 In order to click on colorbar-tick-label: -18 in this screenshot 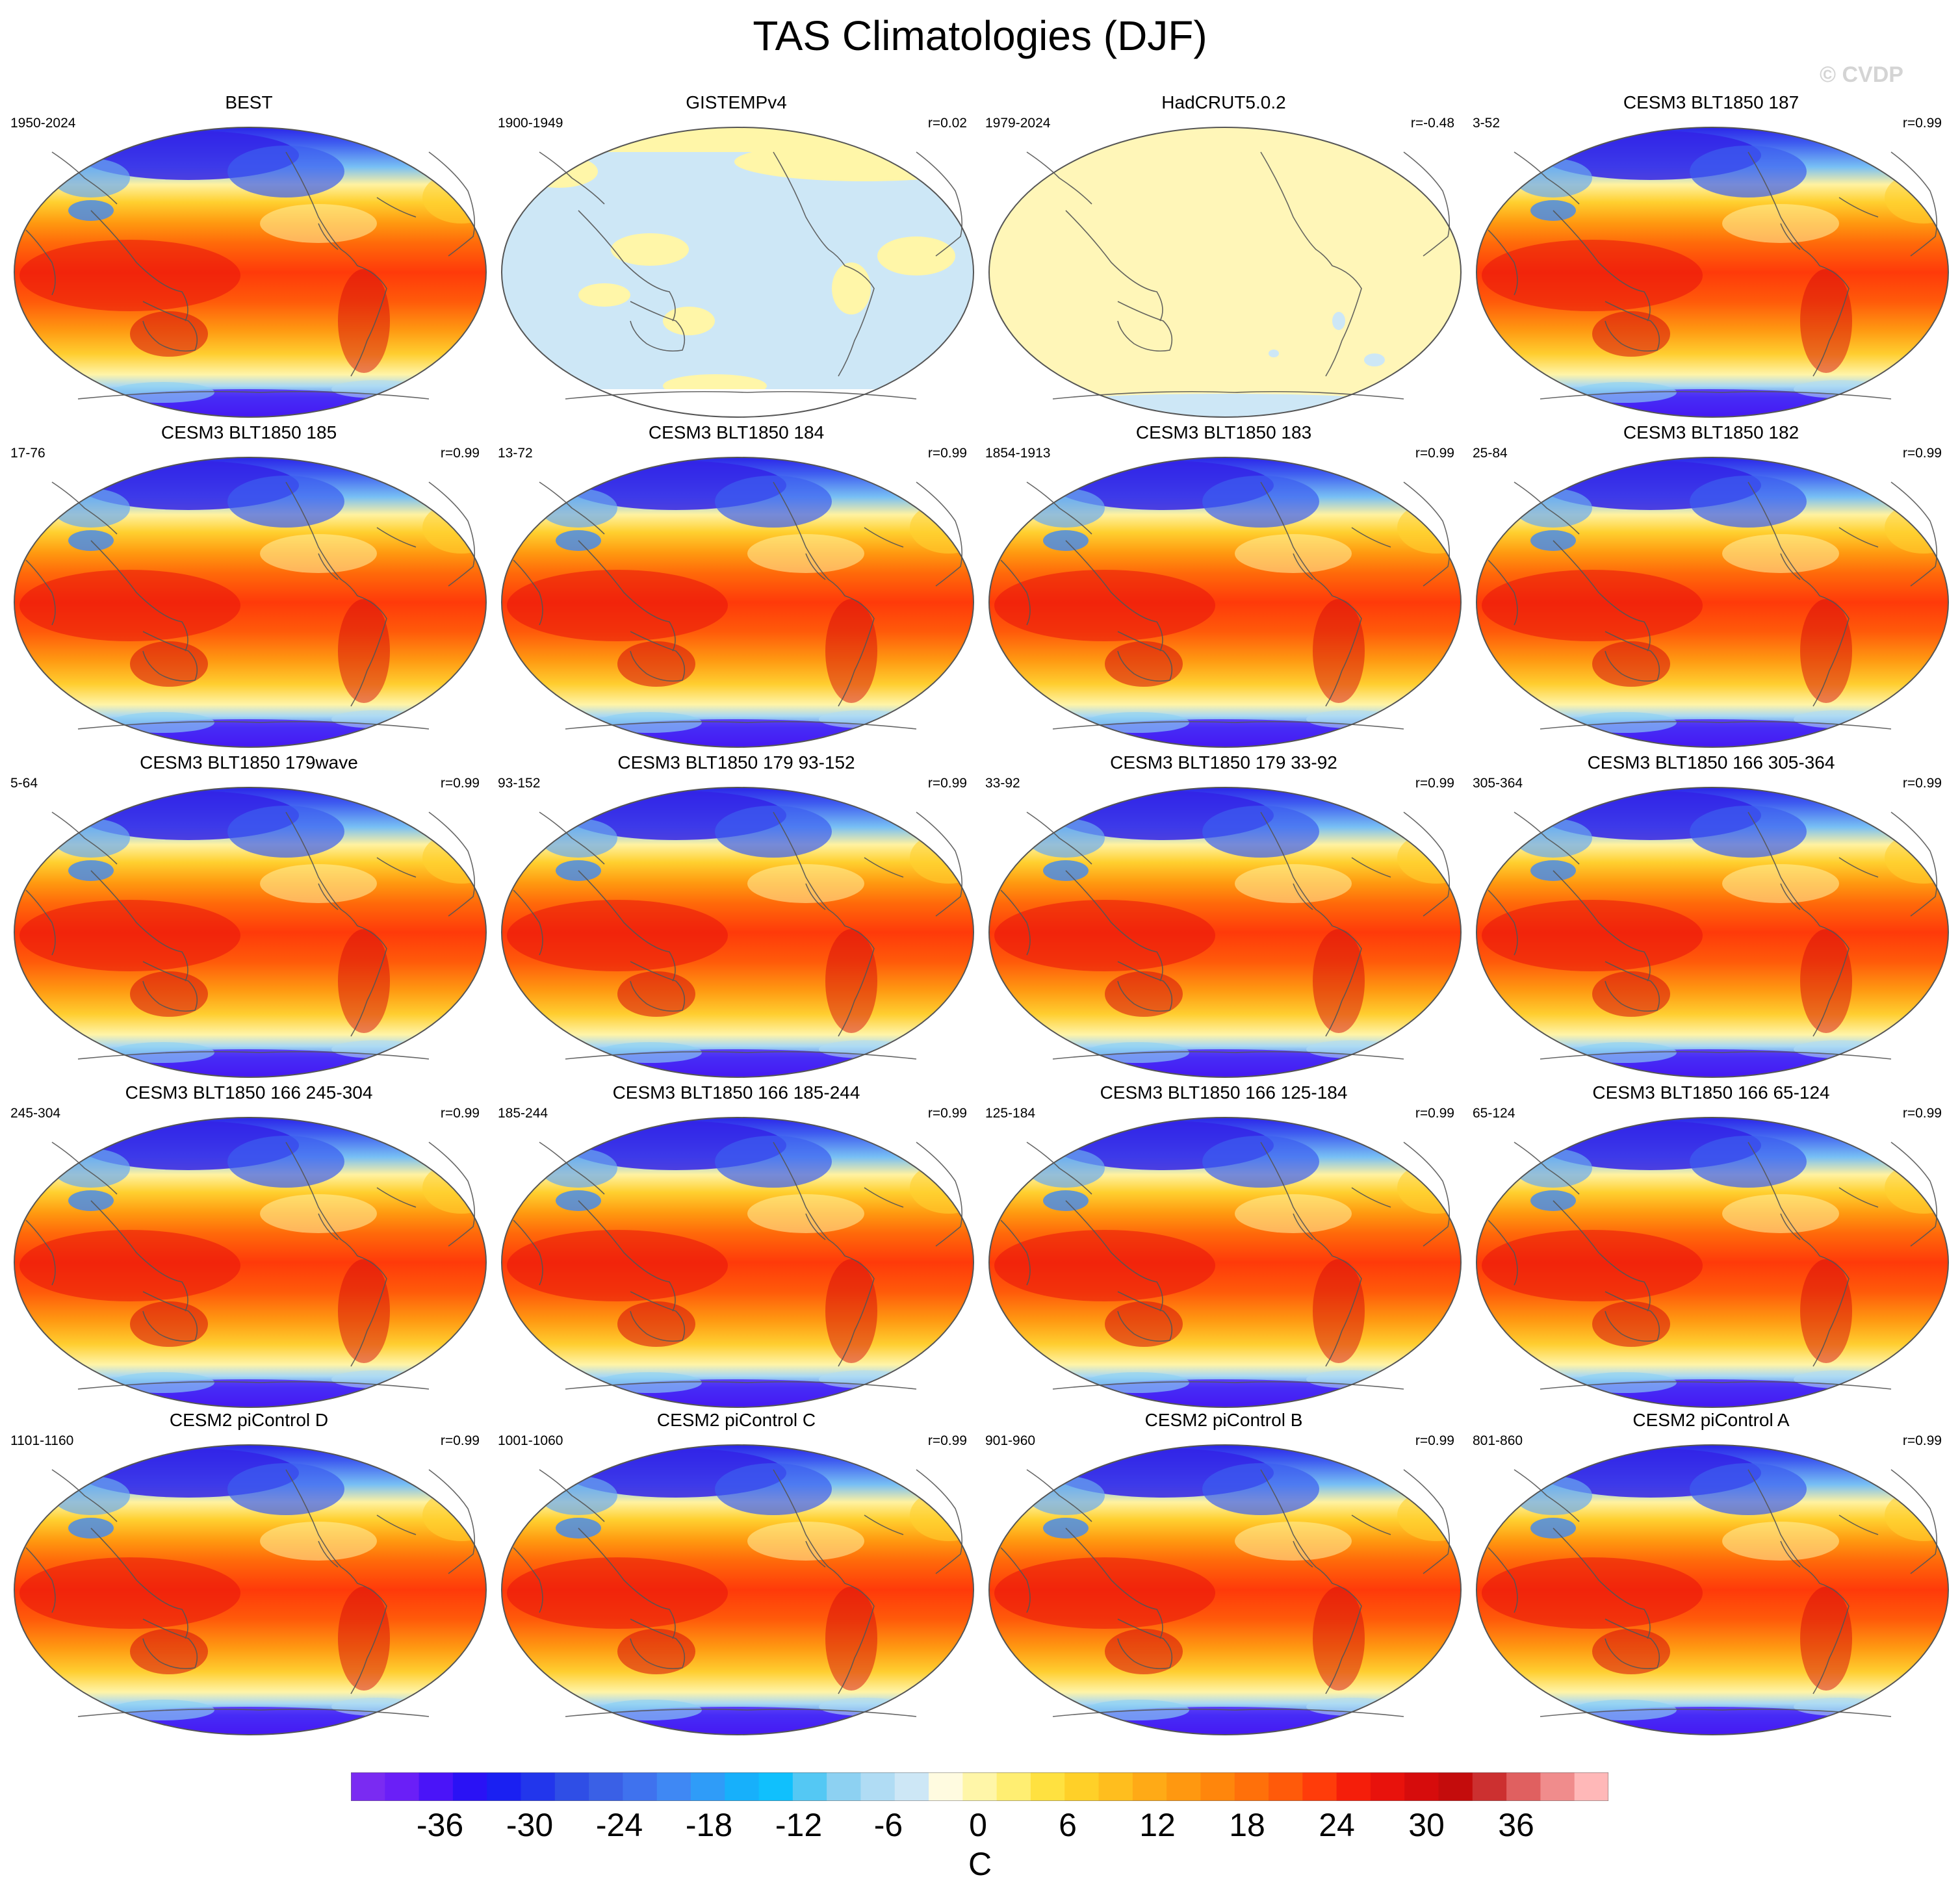, I will do `click(709, 1825)`.